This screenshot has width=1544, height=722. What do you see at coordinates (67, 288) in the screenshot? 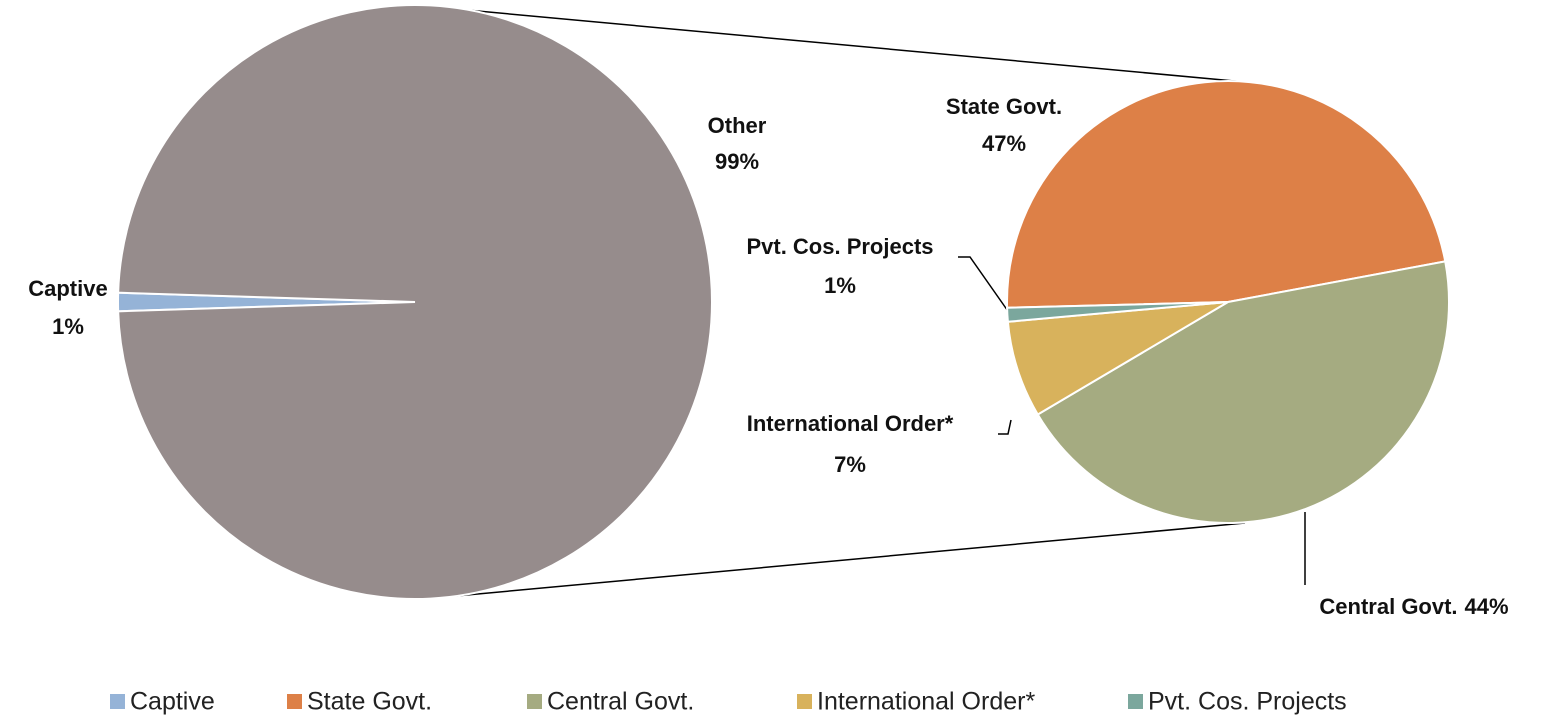
I see `slice-label-name: Captive` at bounding box center [67, 288].